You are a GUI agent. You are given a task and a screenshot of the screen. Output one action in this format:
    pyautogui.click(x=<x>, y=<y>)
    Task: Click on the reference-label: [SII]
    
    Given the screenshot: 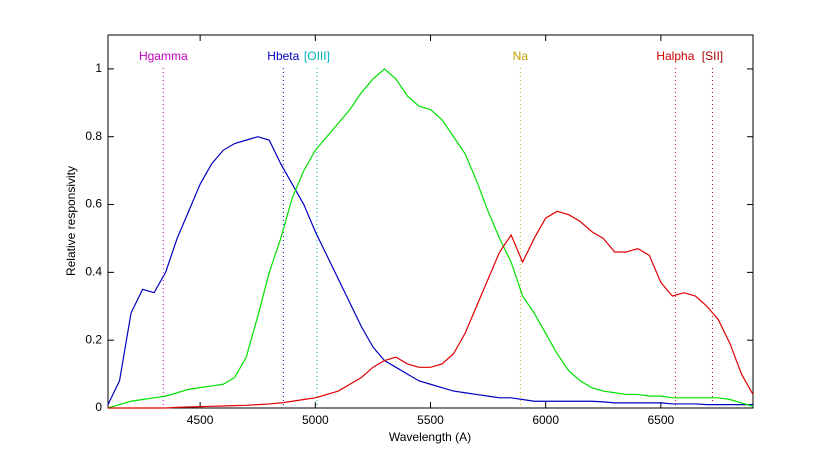 What is the action you would take?
    pyautogui.click(x=712, y=56)
    